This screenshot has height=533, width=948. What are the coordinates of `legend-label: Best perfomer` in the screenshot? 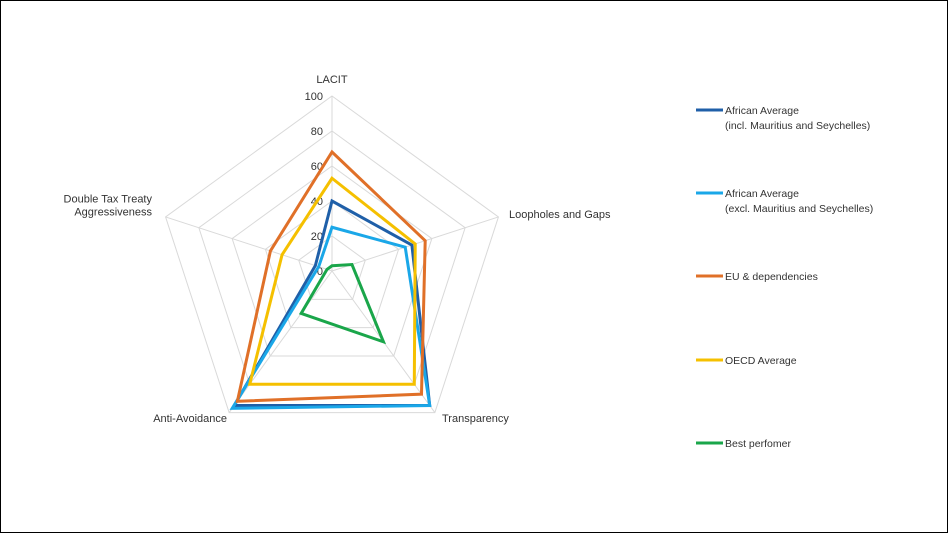 It's located at (758, 444).